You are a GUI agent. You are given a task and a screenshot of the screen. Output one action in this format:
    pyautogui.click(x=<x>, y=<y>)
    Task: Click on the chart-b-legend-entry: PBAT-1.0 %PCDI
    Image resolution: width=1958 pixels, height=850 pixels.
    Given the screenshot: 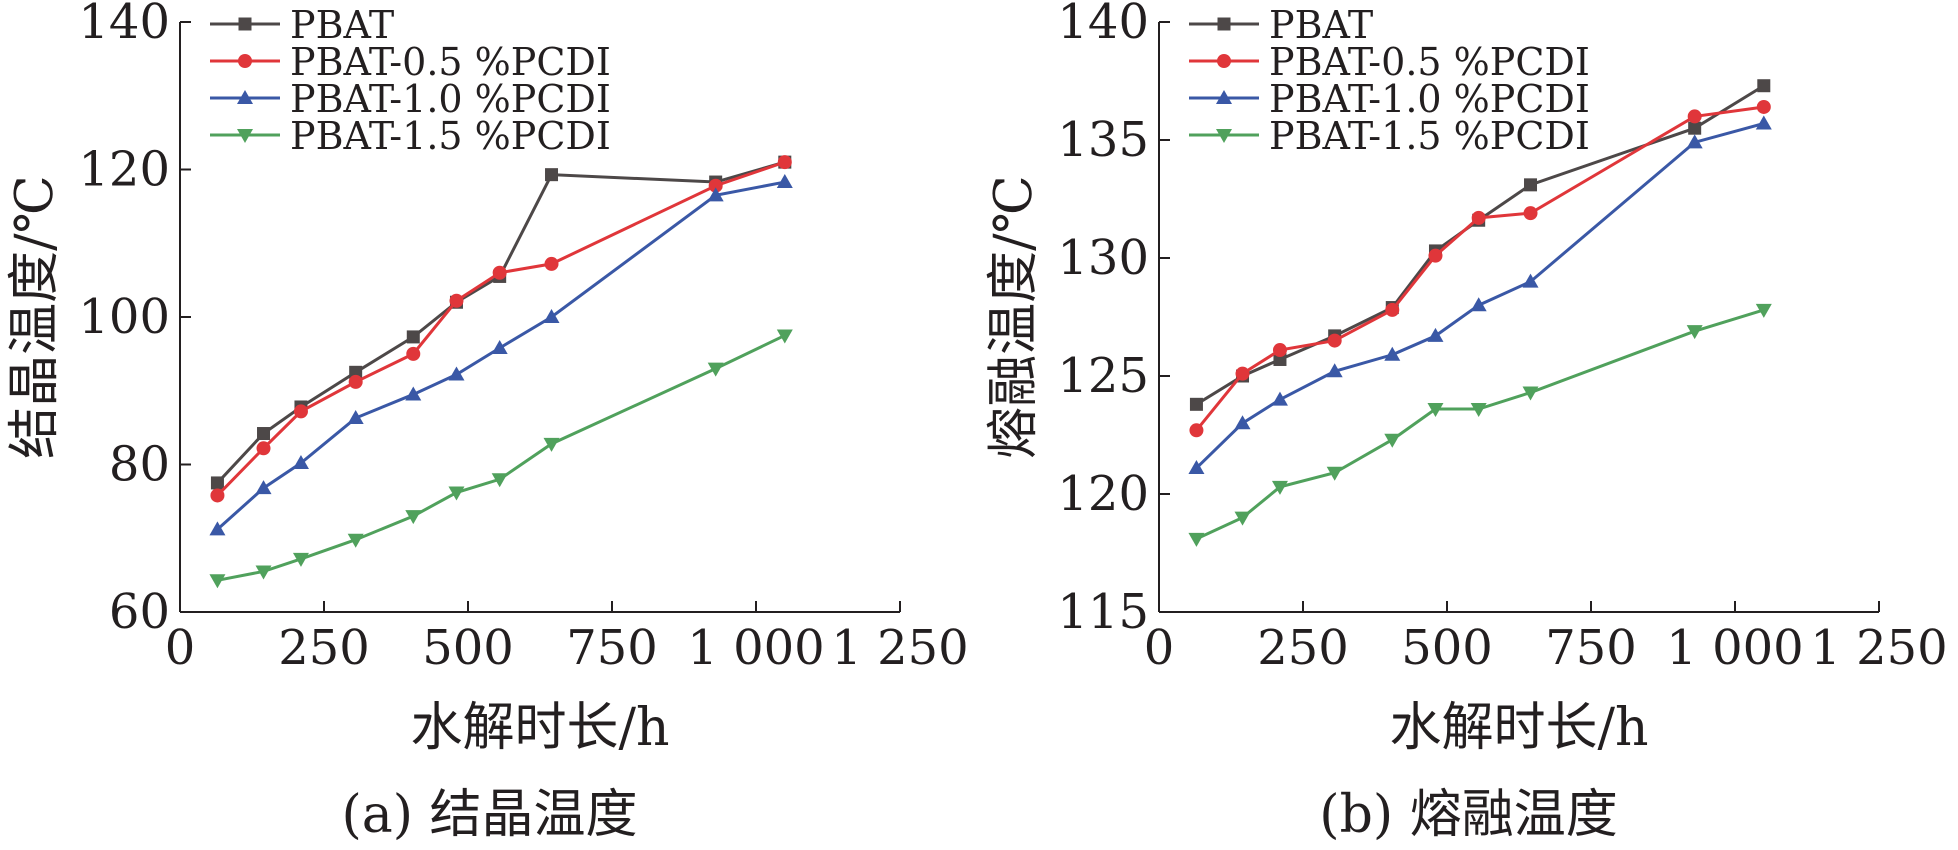 What is the action you would take?
    pyautogui.click(x=1389, y=99)
    